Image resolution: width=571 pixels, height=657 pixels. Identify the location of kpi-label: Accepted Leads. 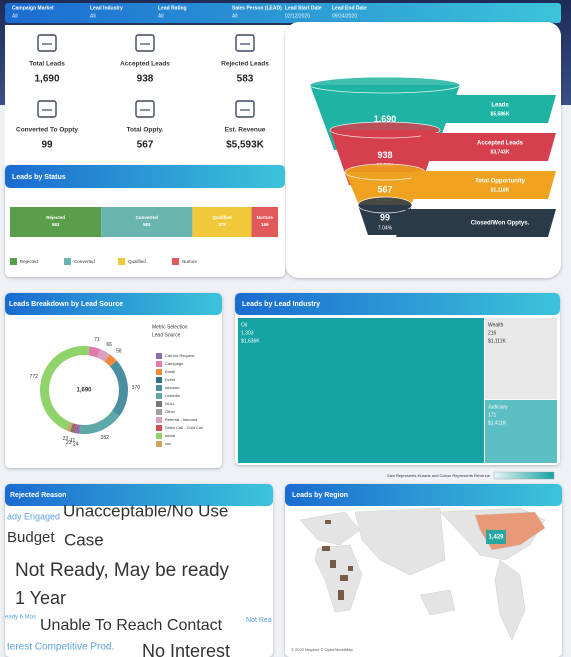
(145, 64).